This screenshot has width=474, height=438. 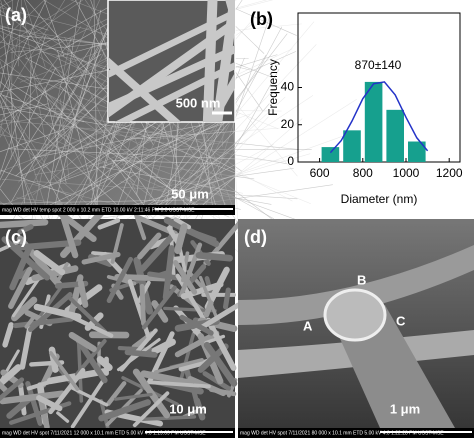 I want to click on scale-label: 50 μm, so click(x=190, y=193).